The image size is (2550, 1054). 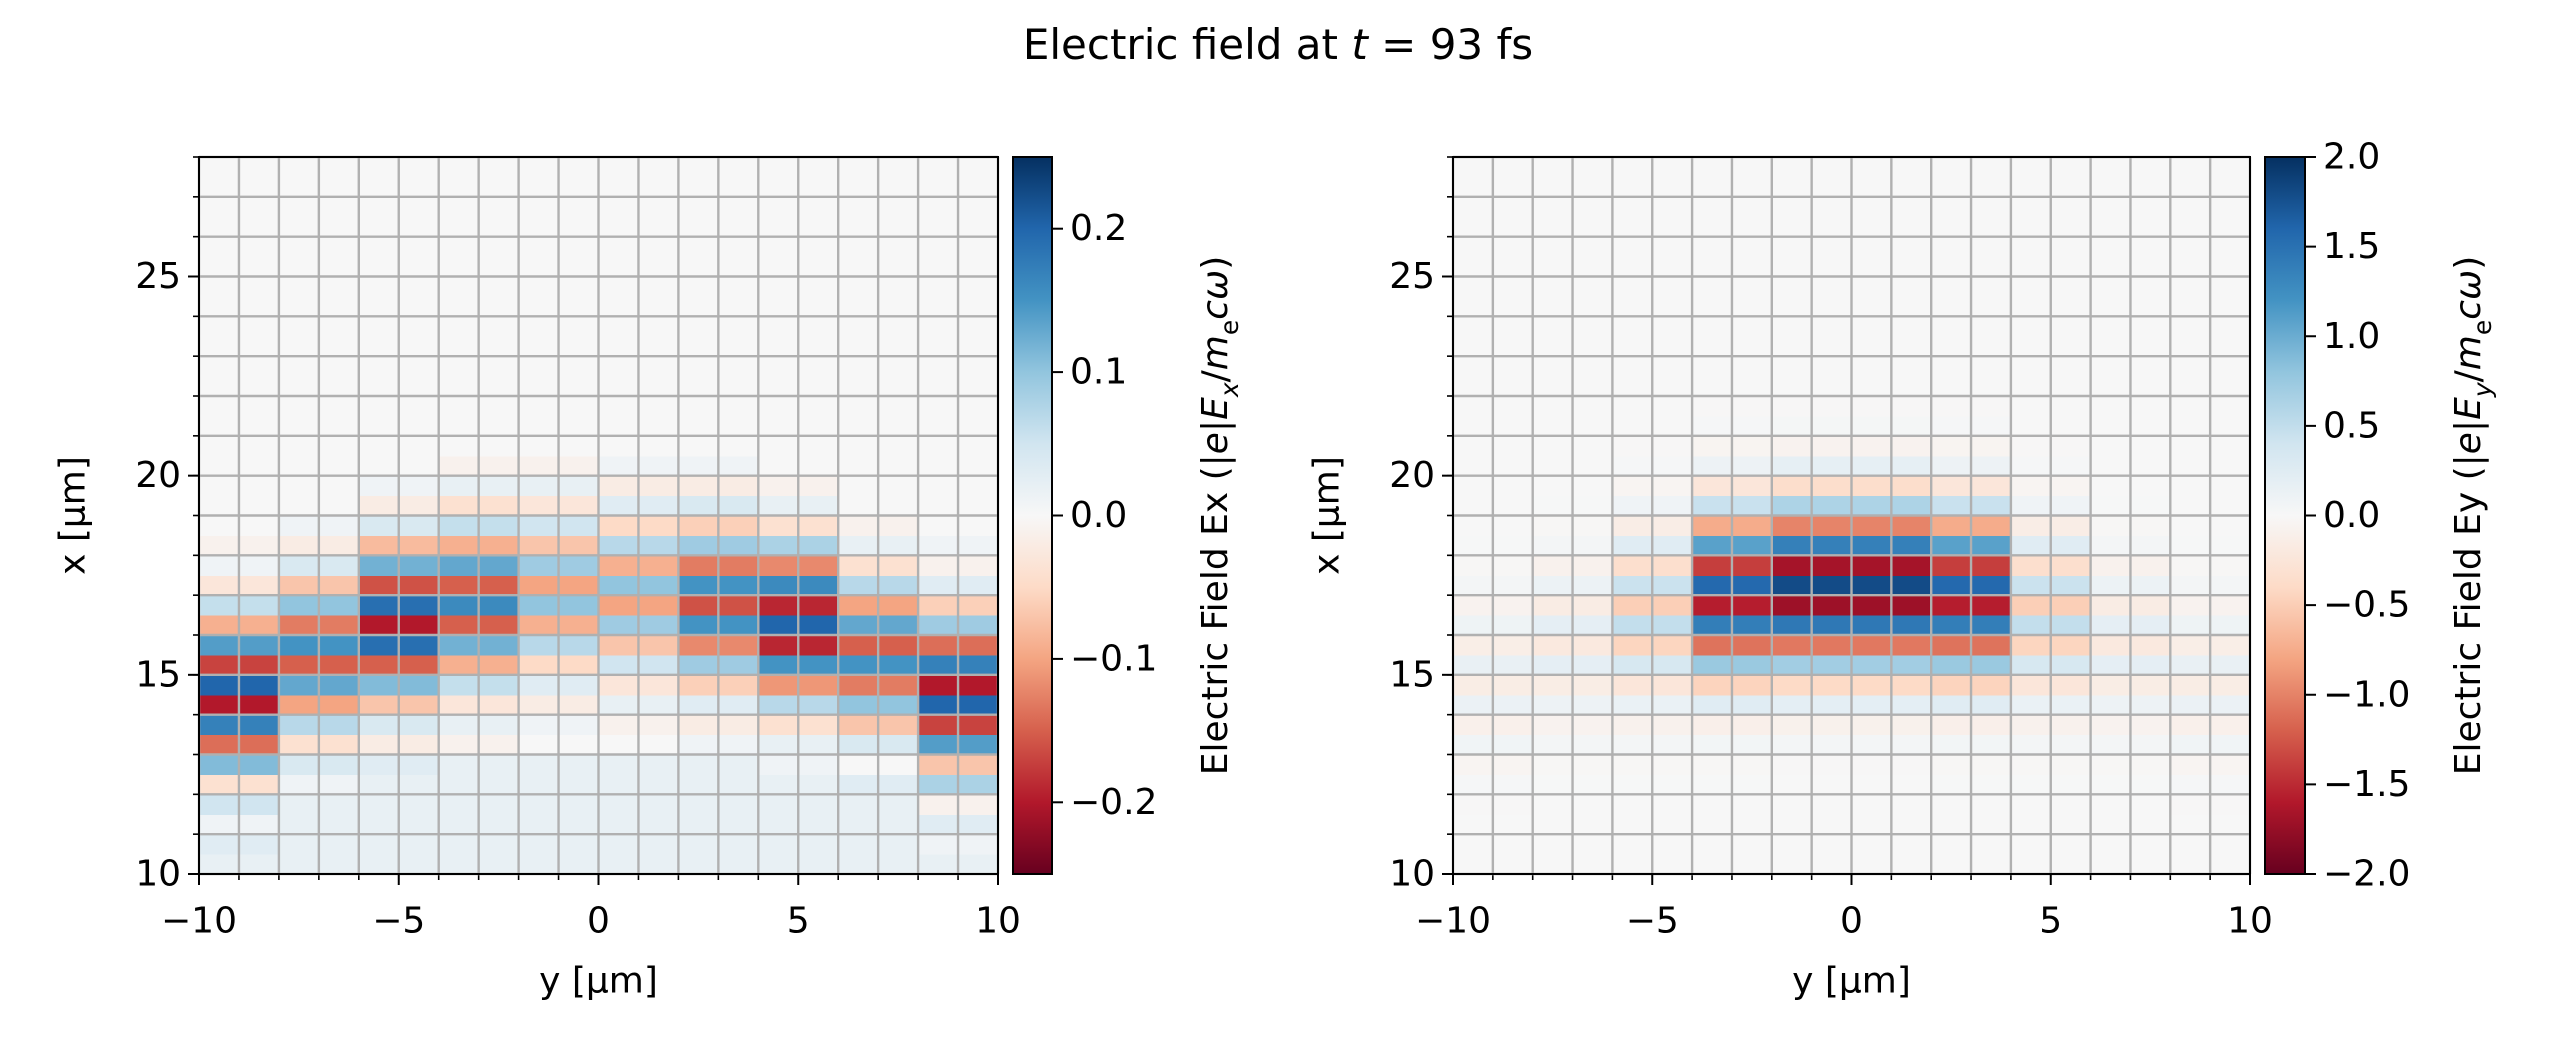 What do you see at coordinates (1113, 658) in the screenshot?
I see `colorbar-tick-label: −0.1` at bounding box center [1113, 658].